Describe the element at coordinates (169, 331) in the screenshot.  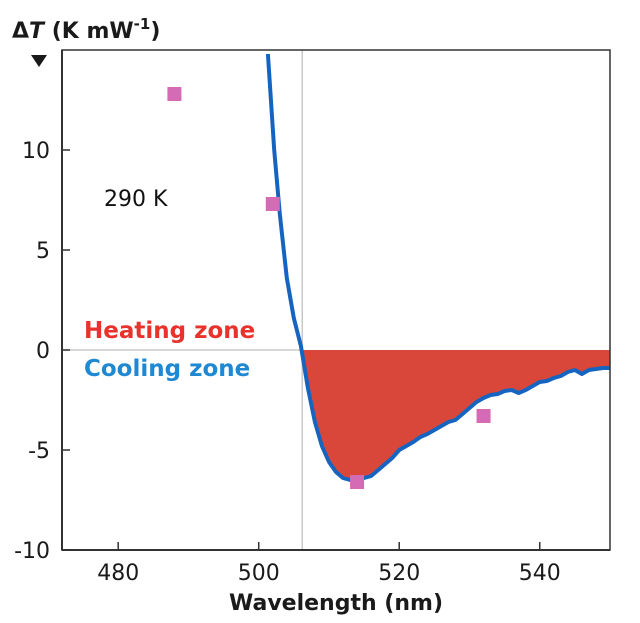
I see `heating-zone-label: Heating zone` at that location.